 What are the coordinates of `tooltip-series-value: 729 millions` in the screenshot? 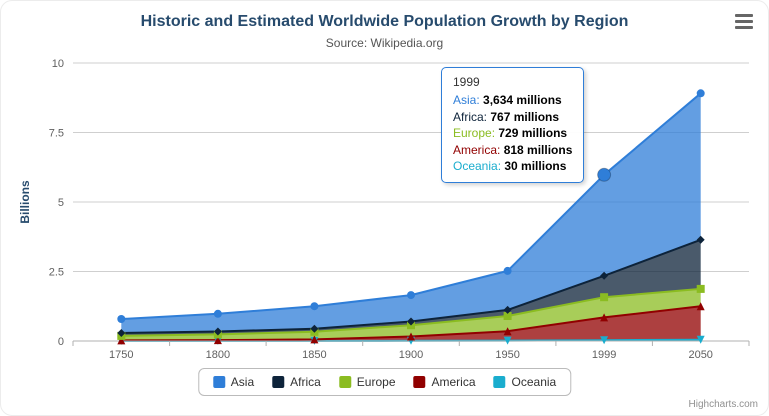 It's located at (533, 133).